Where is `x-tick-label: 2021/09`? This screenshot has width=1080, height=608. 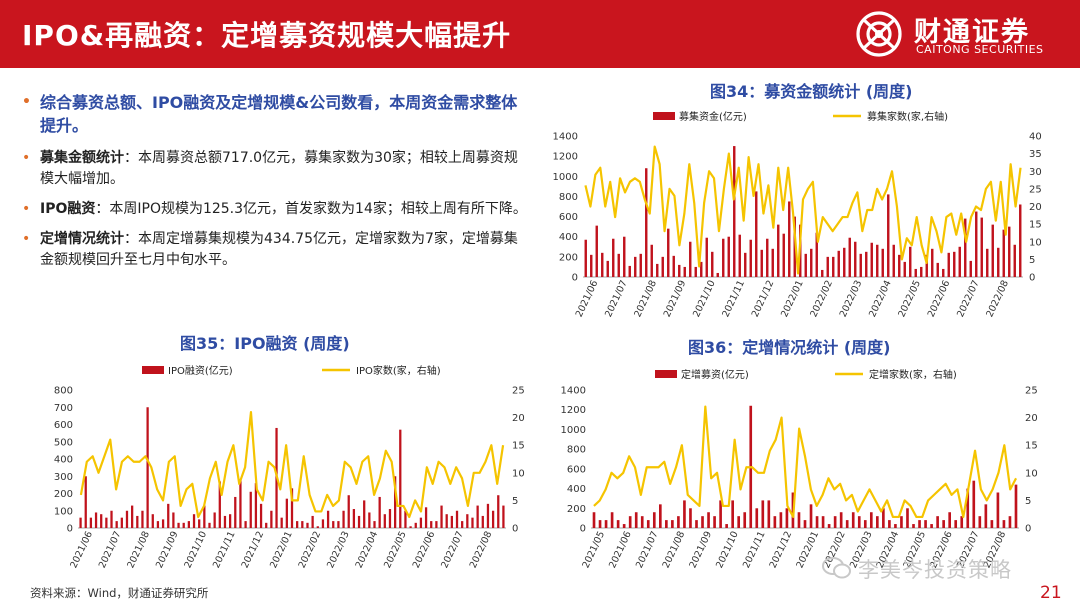 x-tick-label: 2021/09 is located at coordinates (700, 550).